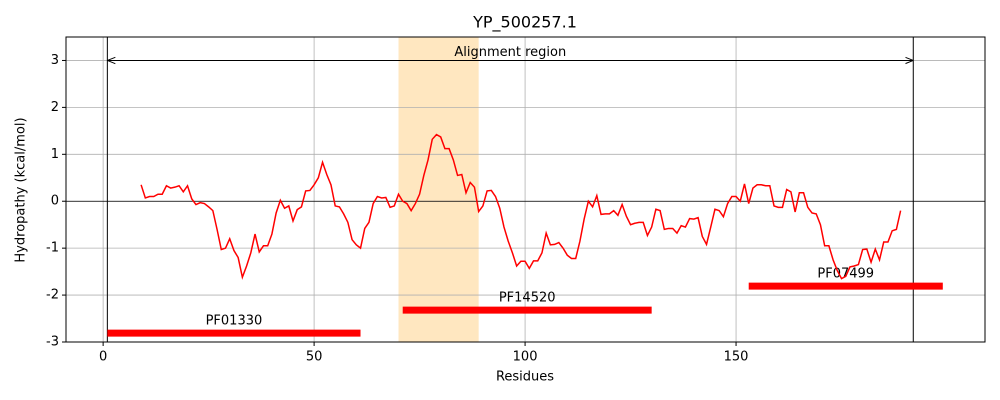  What do you see at coordinates (510, 52) in the screenshot?
I see `alignment-label: Alignment region` at bounding box center [510, 52].